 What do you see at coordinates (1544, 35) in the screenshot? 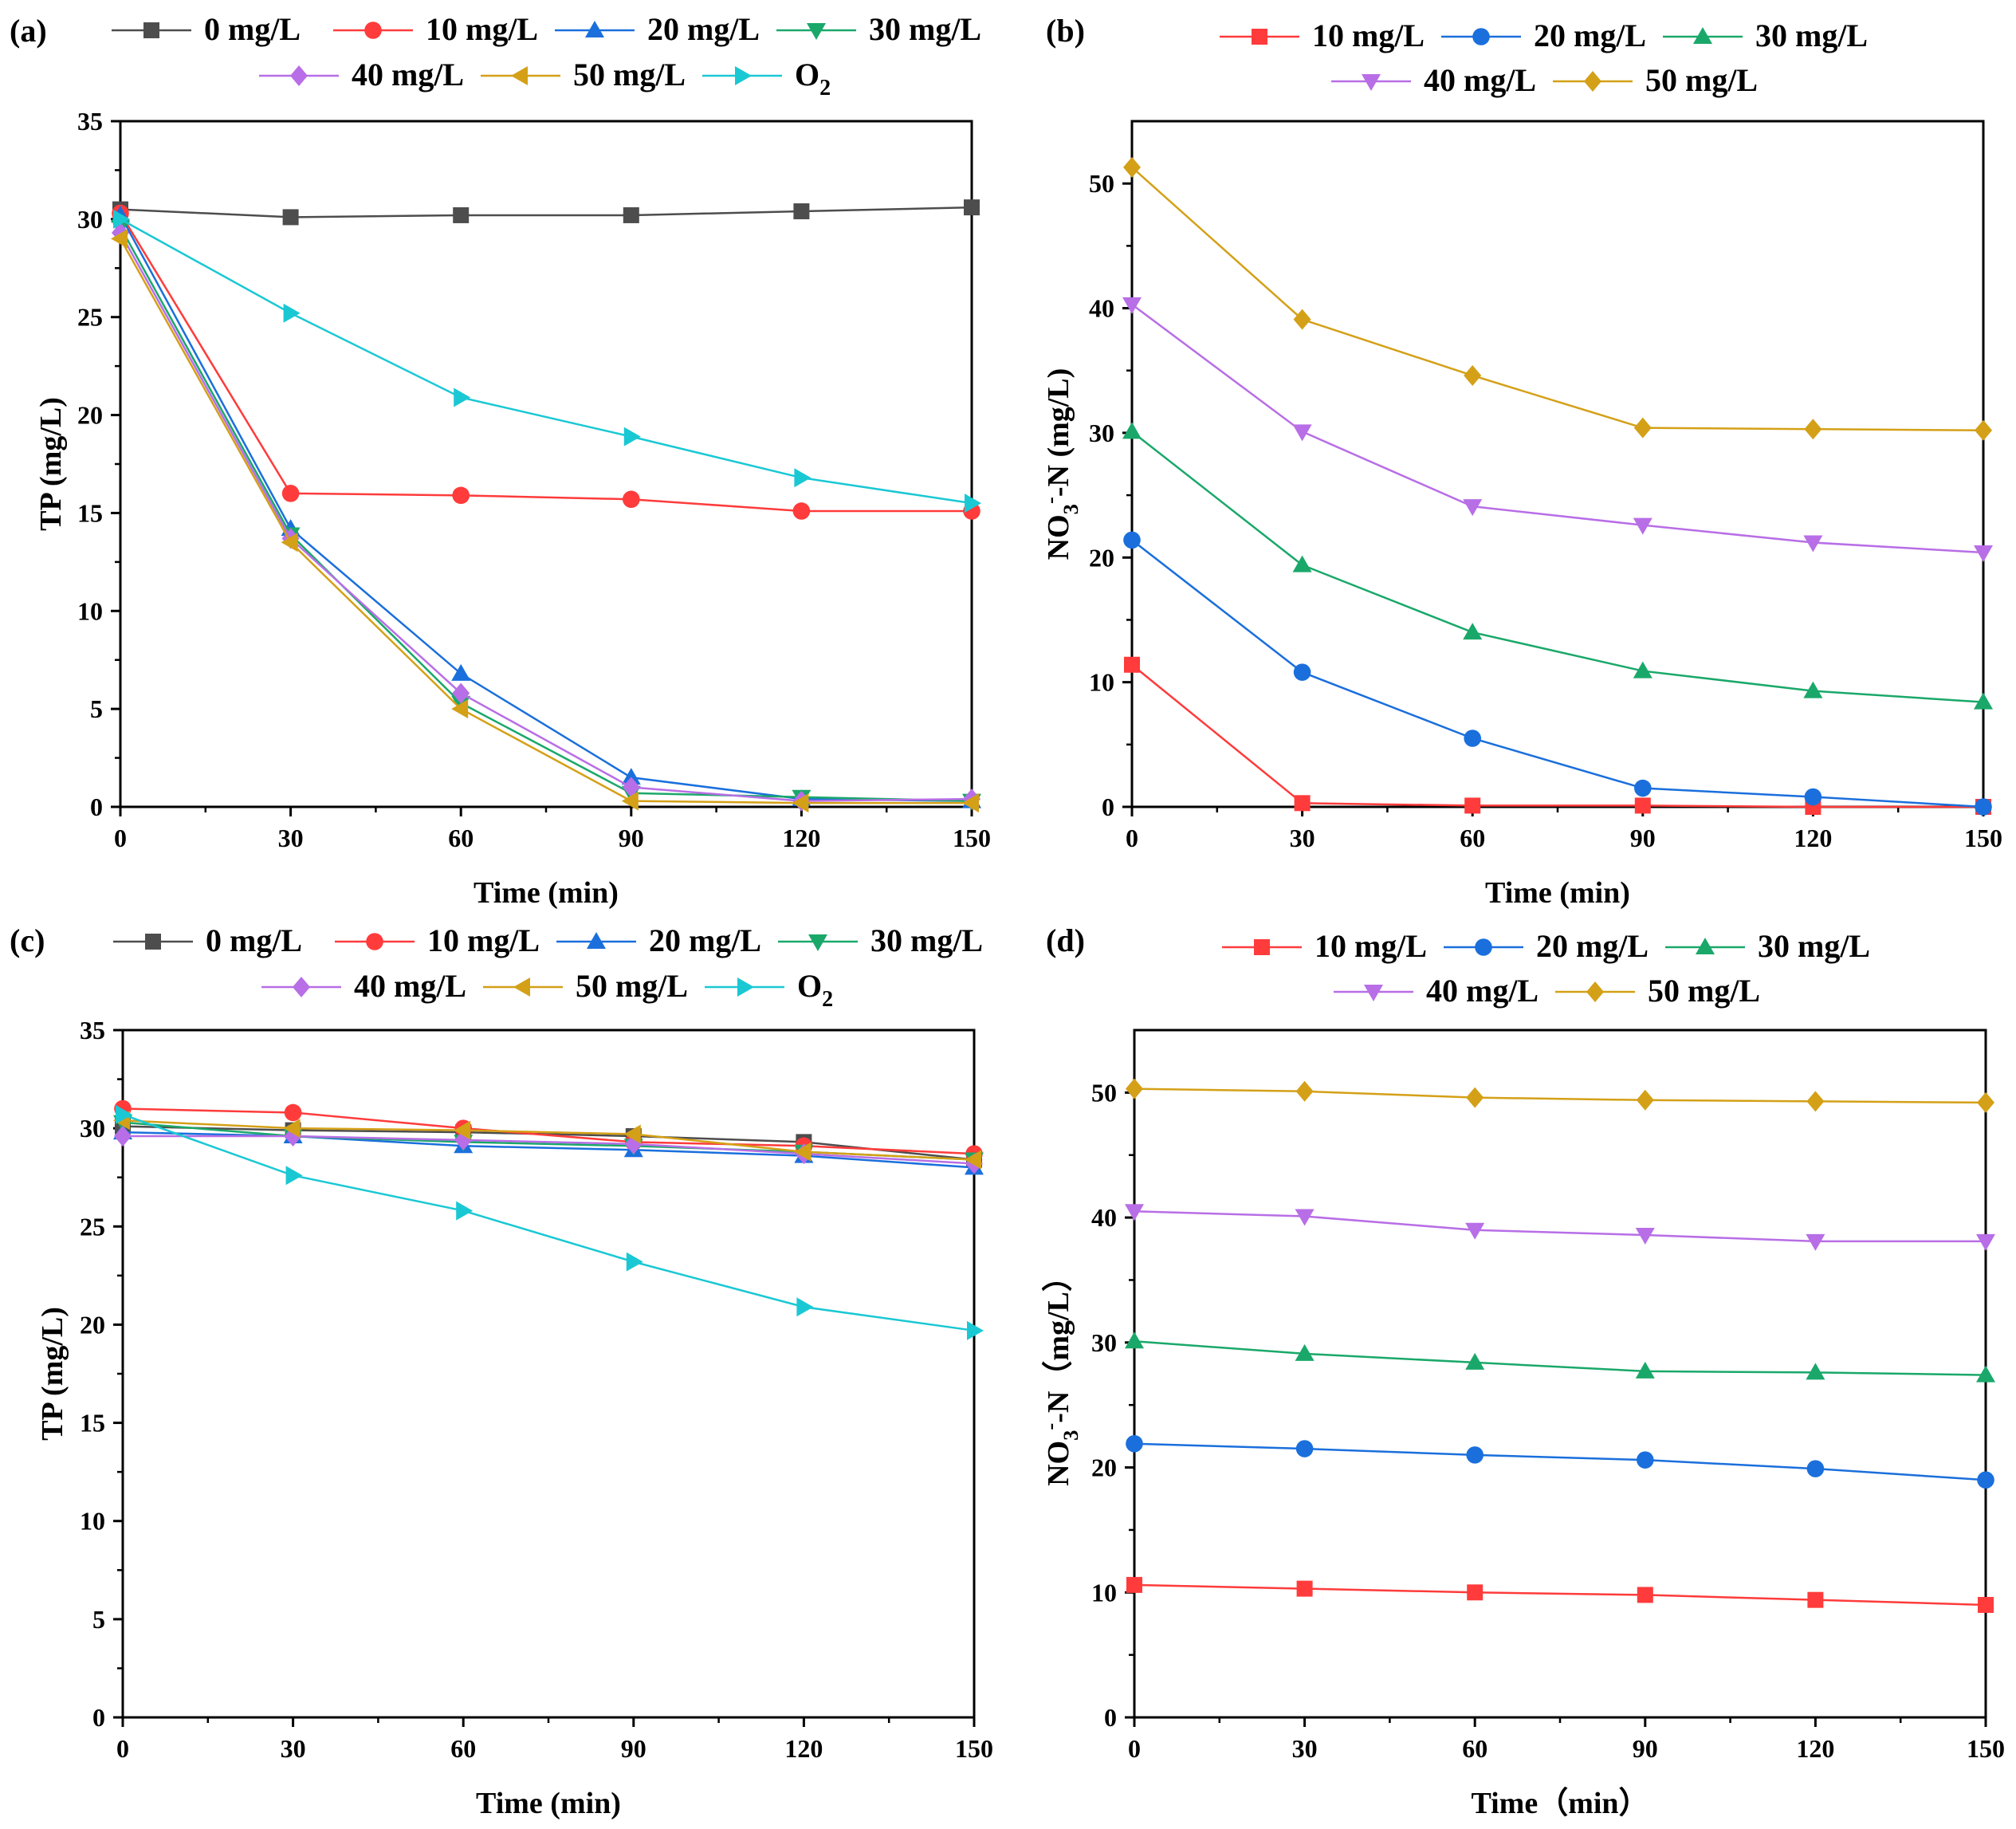
I see `panel-b-legend-item-20-mg-l: 20 mg/L` at bounding box center [1544, 35].